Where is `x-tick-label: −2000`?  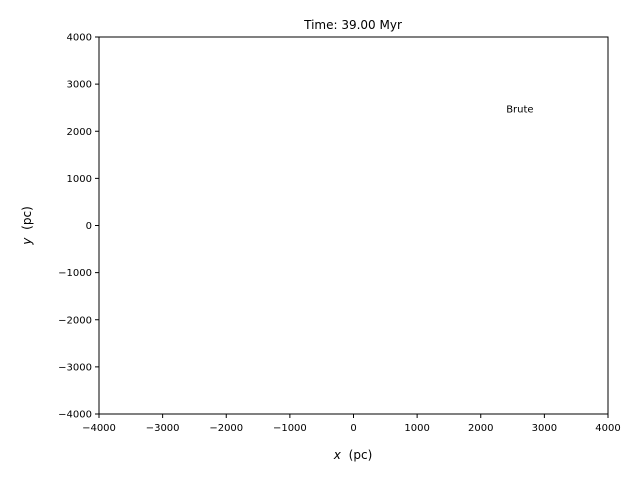
x-tick-label: −2000 is located at coordinates (226, 428).